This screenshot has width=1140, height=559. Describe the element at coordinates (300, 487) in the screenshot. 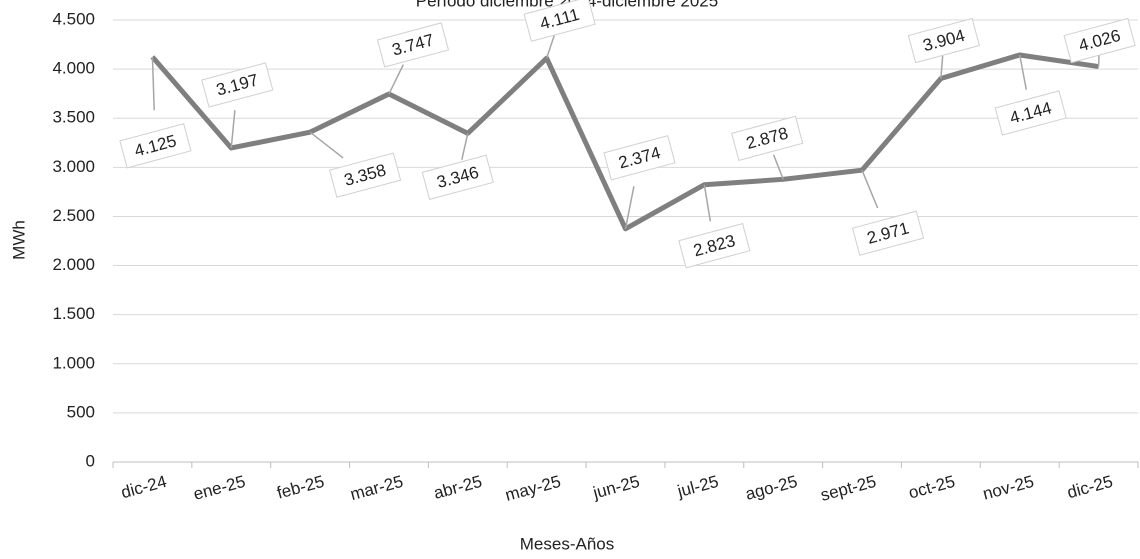

I see `x-tick-label: feb-25` at that location.